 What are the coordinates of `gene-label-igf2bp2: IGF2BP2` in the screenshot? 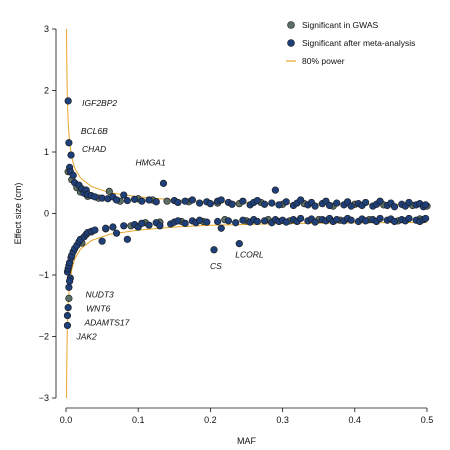 It's located at (99, 103).